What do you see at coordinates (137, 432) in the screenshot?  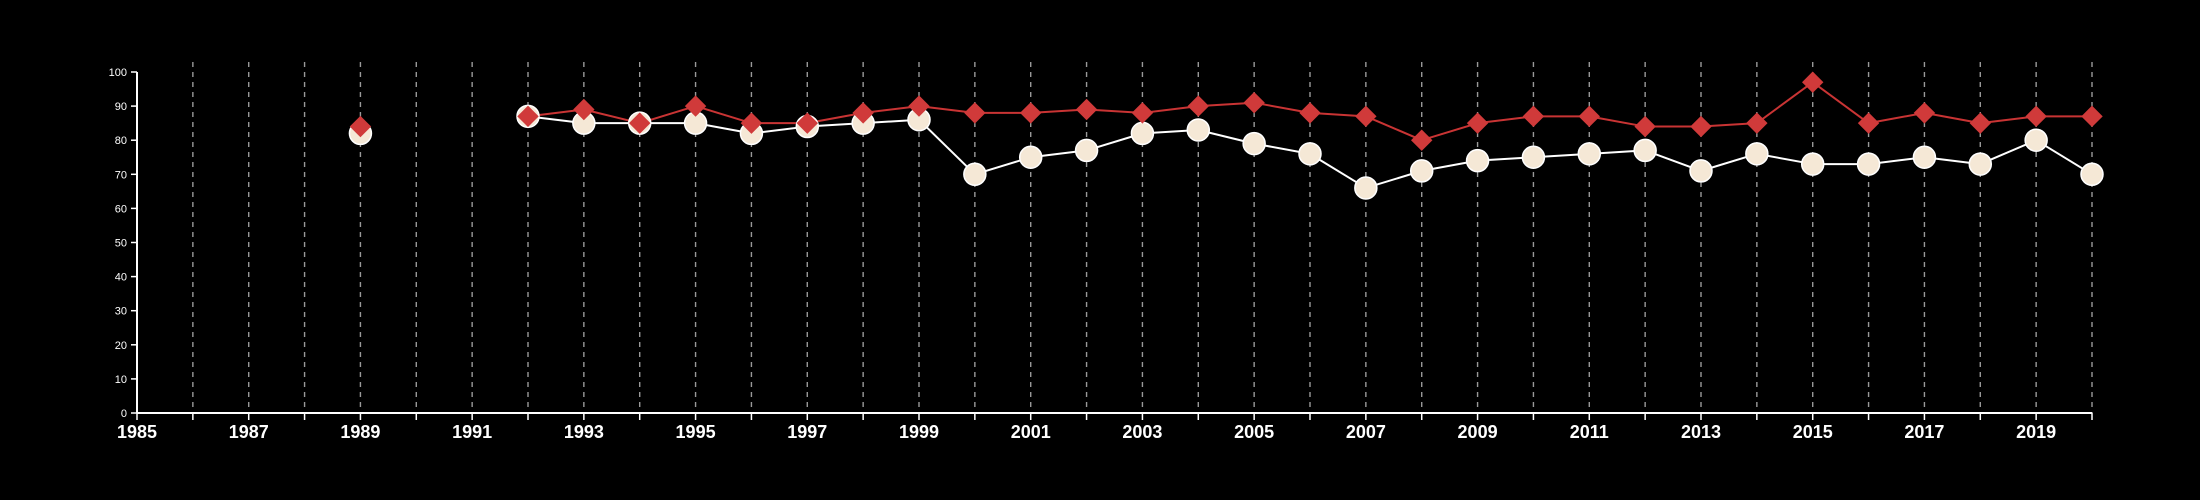 I see `x-tick-label: 1985` at bounding box center [137, 432].